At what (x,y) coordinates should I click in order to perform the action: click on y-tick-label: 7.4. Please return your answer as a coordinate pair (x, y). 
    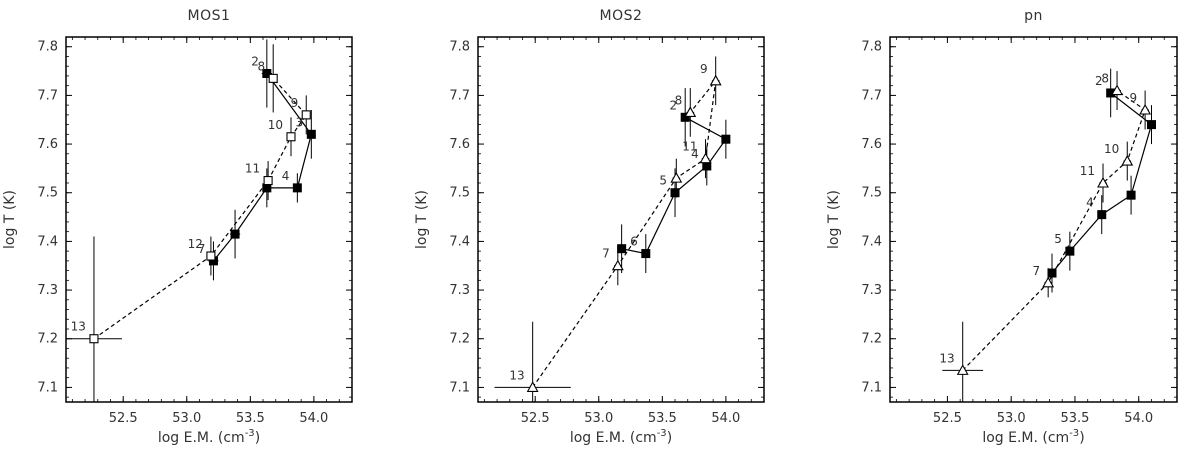
    Looking at the image, I should click on (47, 241).